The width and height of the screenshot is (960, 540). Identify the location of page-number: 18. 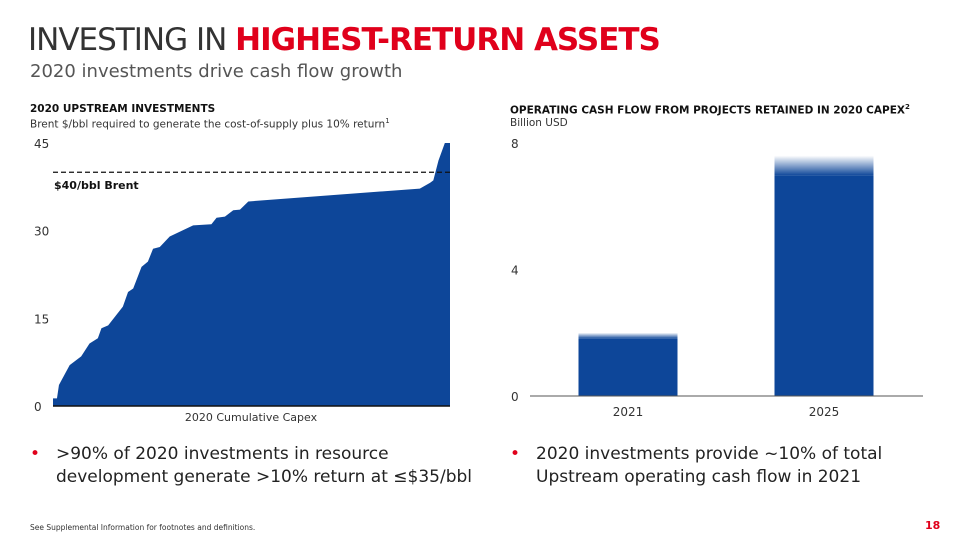
(933, 525).